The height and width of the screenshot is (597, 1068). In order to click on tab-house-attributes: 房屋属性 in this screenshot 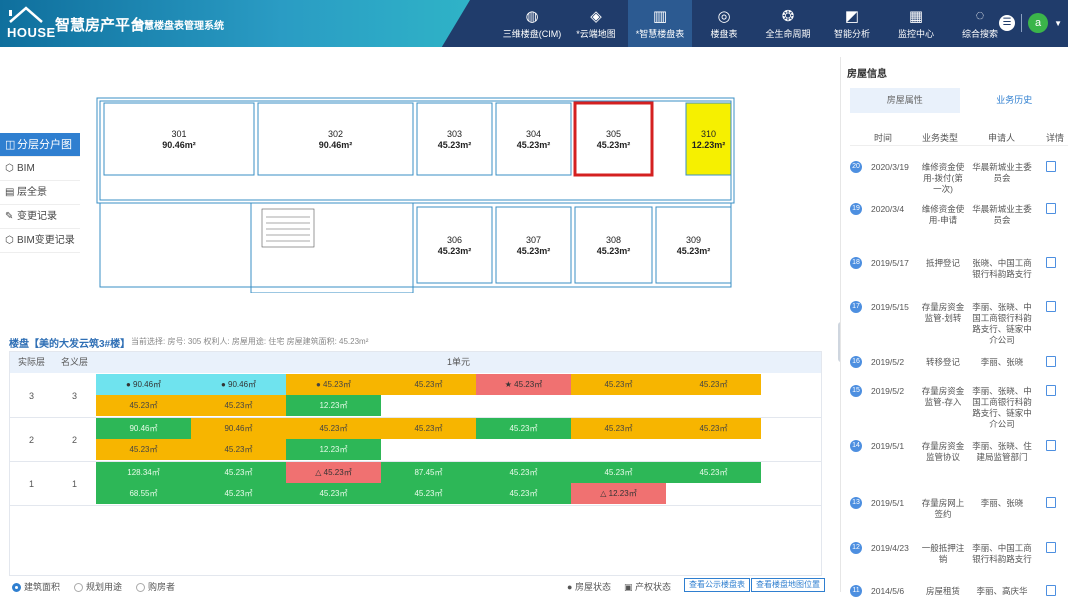, I will do `click(905, 100)`.